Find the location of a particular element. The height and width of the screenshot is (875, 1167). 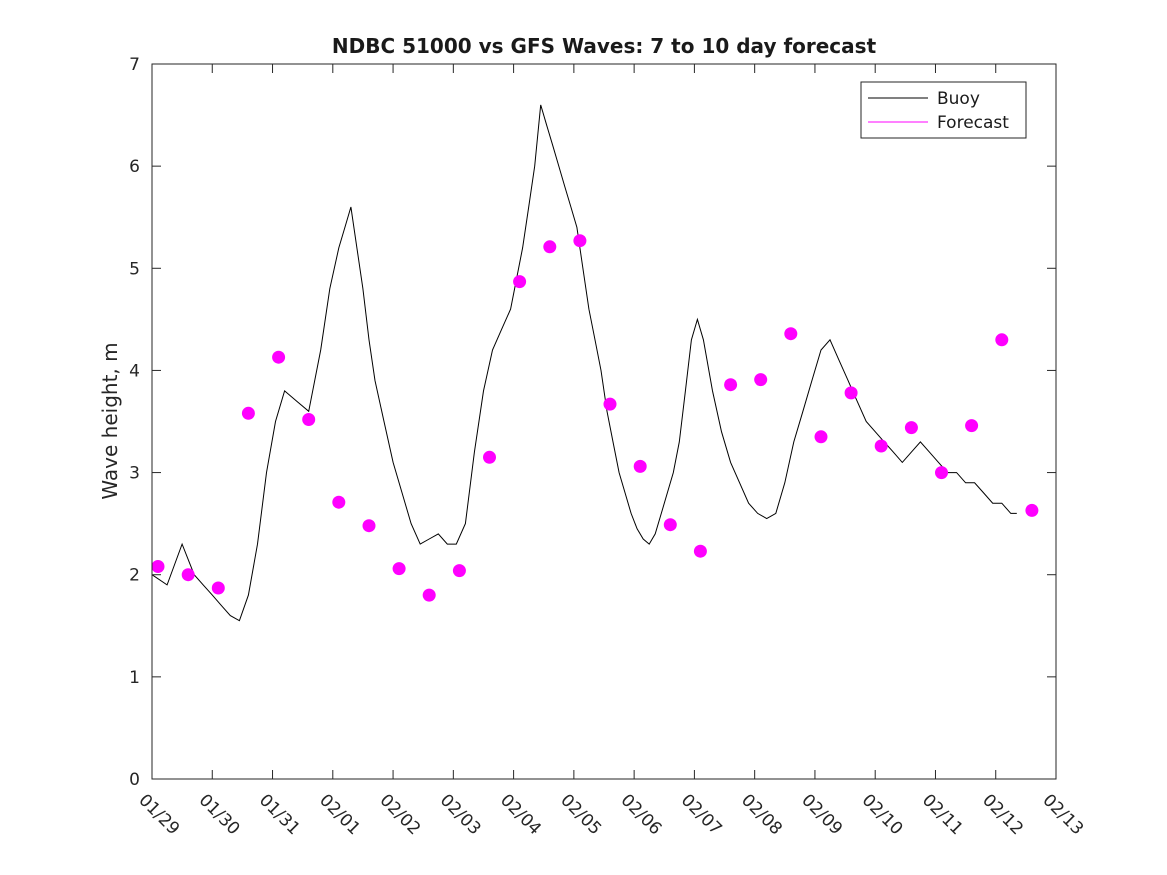

y-tick-label: 3 is located at coordinates (134, 474).